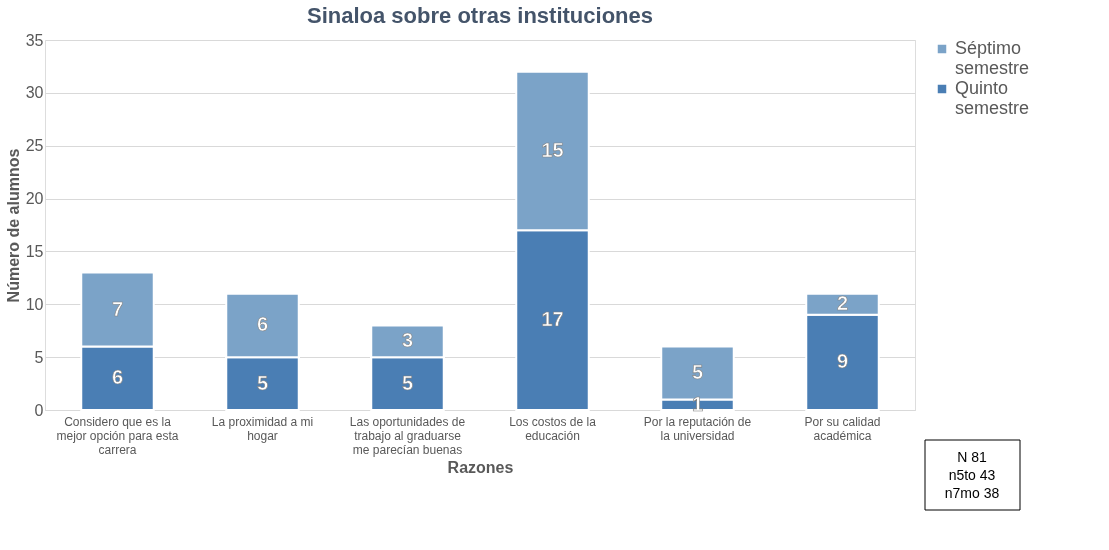 The height and width of the screenshot is (550, 1109). What do you see at coordinates (553, 428) in the screenshot?
I see `x-tick-label: Los costos de la educación` at bounding box center [553, 428].